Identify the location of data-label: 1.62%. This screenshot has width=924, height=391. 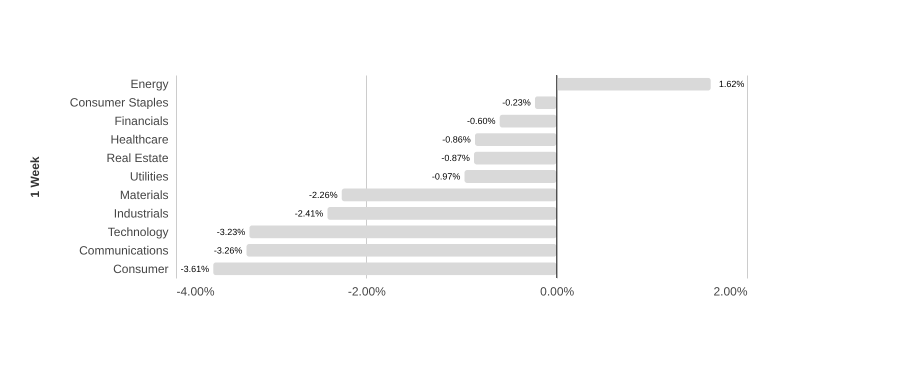
(731, 84).